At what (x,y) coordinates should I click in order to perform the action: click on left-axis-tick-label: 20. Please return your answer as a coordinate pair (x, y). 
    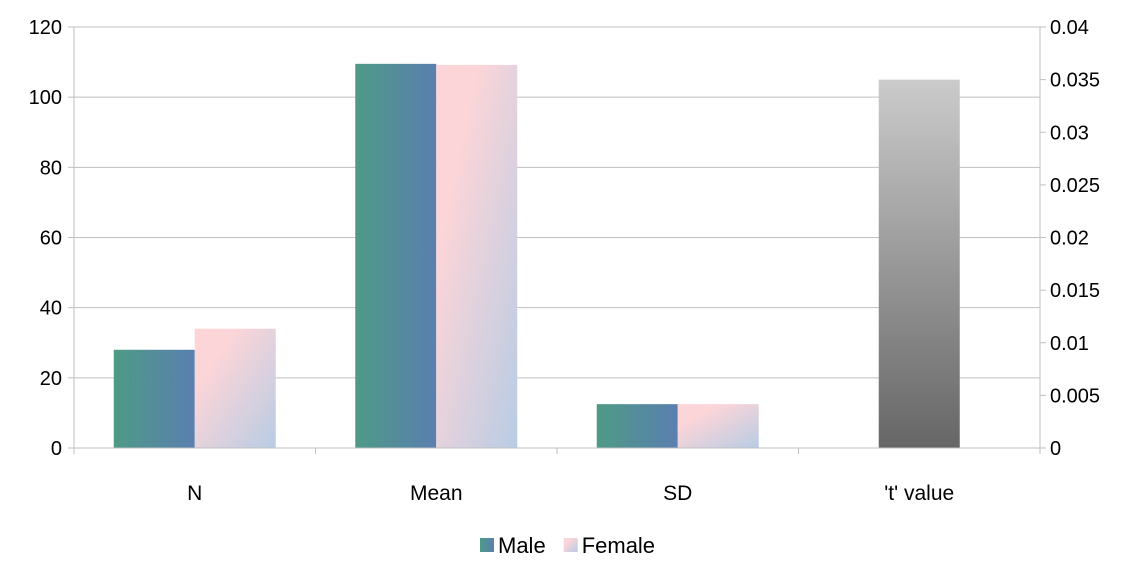
    Looking at the image, I should click on (51, 379).